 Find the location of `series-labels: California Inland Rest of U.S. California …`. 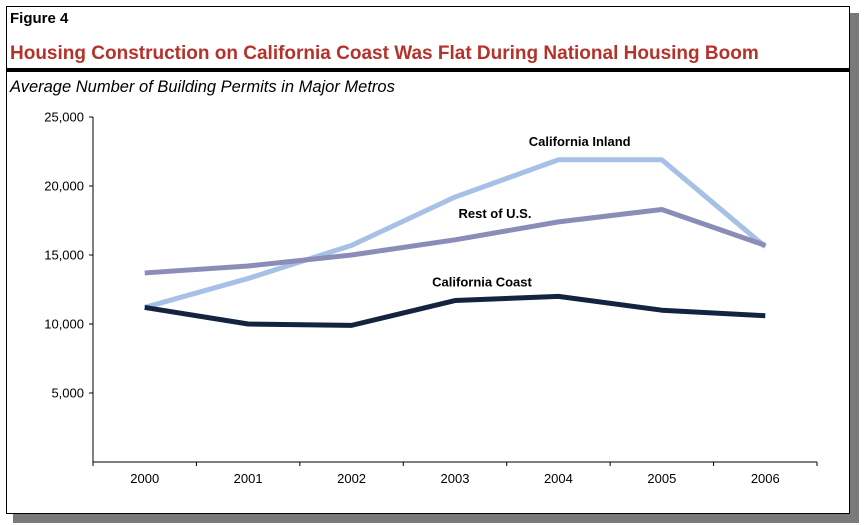

series-labels: California Inland Rest of U.S. California … is located at coordinates (531, 212).